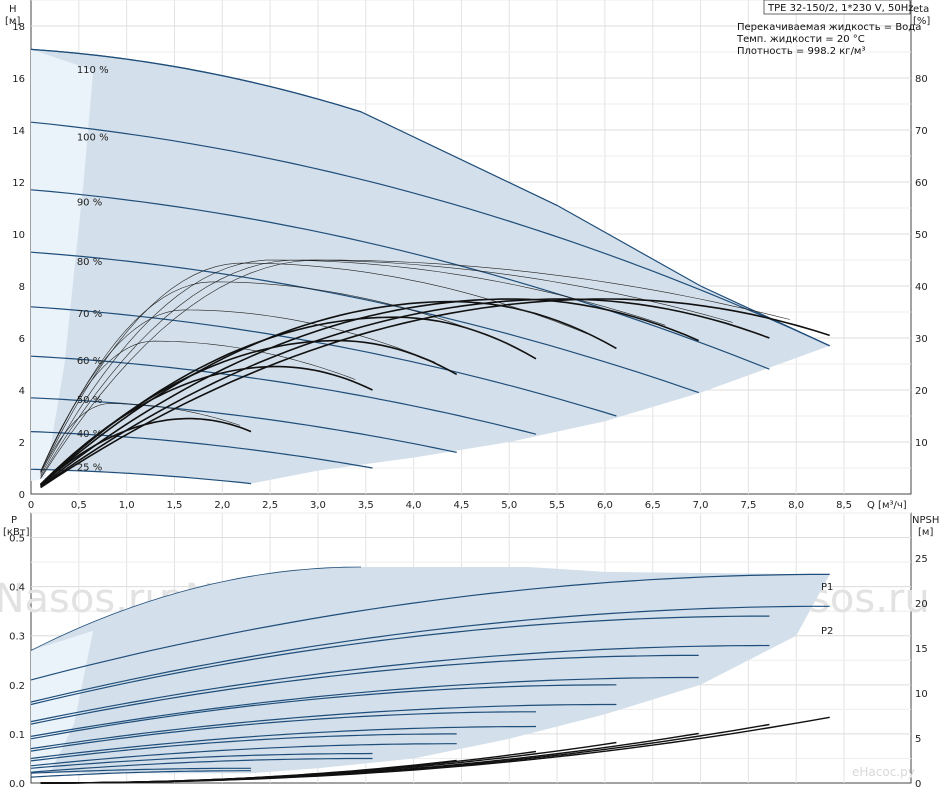  What do you see at coordinates (93, 137) in the screenshot?
I see `speed-label-1: 100 %` at bounding box center [93, 137].